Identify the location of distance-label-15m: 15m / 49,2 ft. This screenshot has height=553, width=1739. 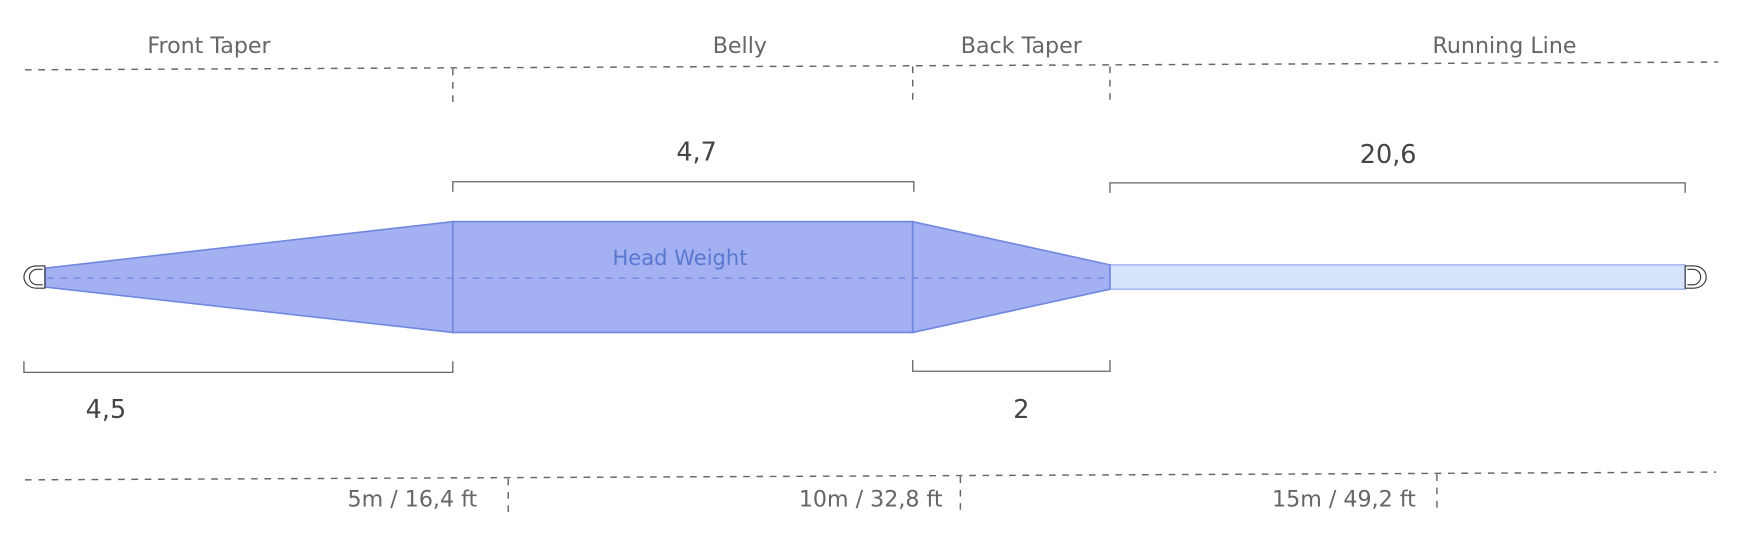
(1344, 499).